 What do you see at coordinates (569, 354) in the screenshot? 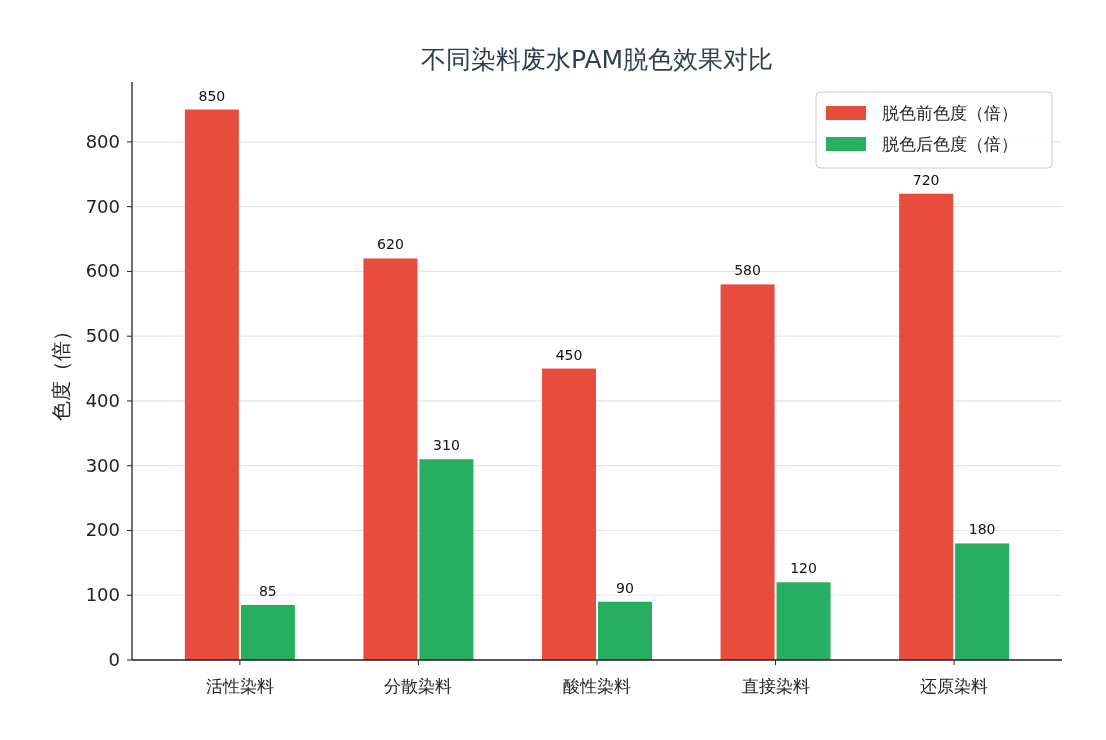
I see `data-label: 450` at bounding box center [569, 354].